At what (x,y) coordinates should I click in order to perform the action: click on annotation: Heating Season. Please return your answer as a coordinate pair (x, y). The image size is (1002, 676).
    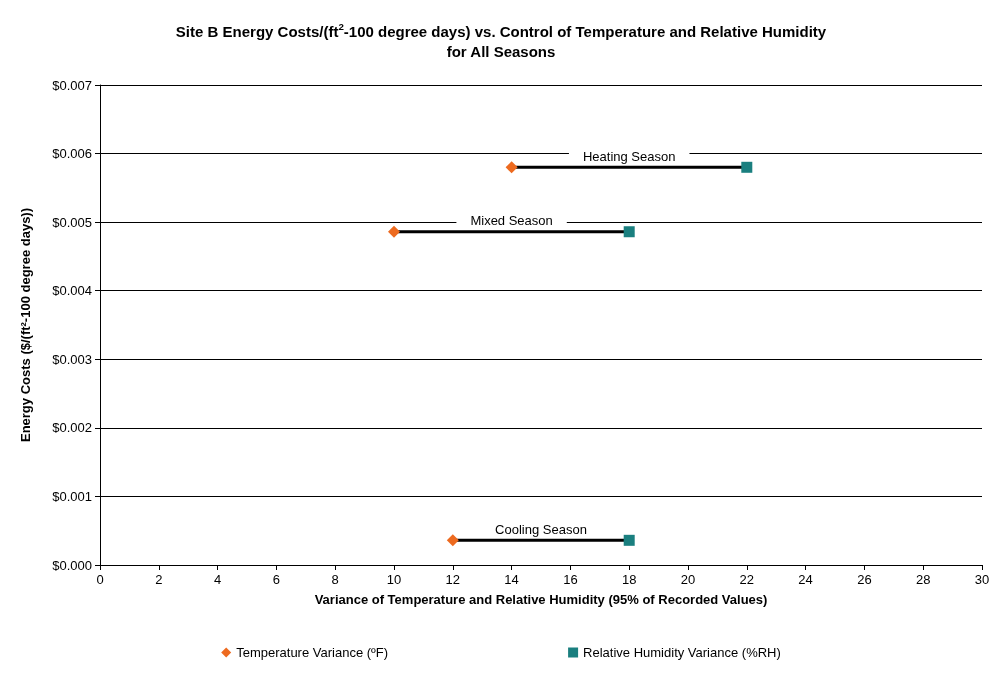
    Looking at the image, I should click on (629, 156).